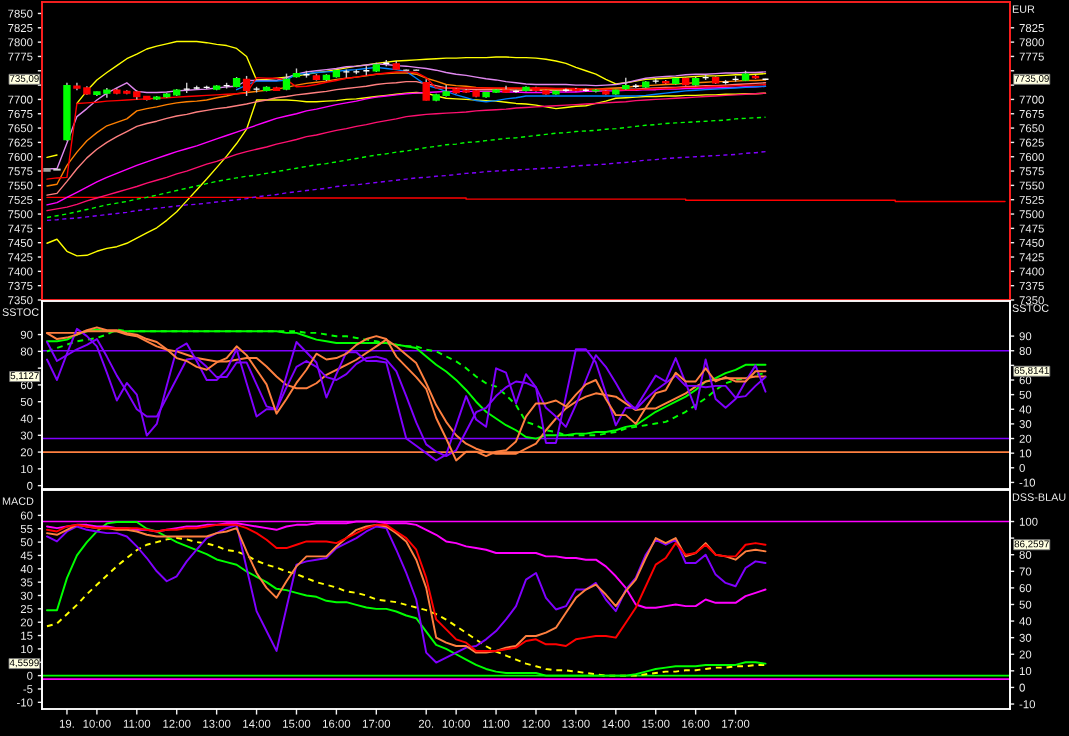 The width and height of the screenshot is (1069, 736). I want to click on y2-tick-label: 7625, so click(1031, 142).